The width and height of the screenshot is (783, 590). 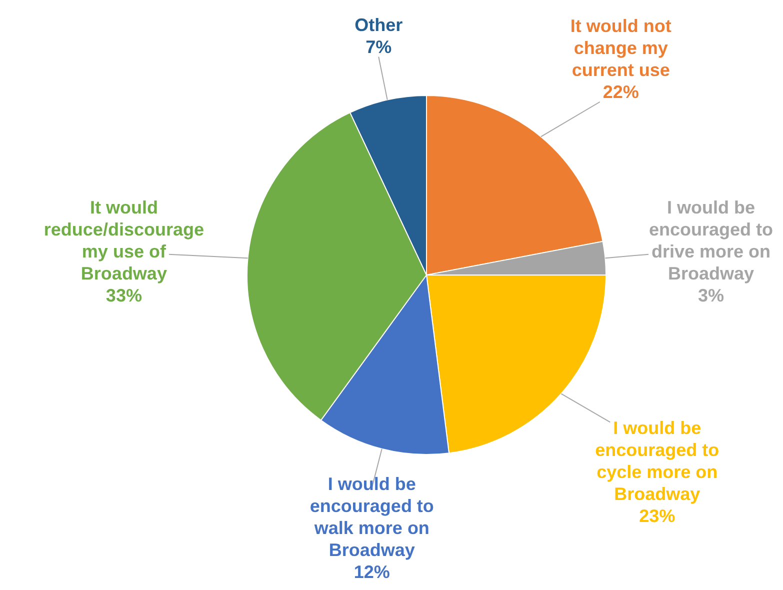 I want to click on data-label: 12%, so click(x=372, y=572).